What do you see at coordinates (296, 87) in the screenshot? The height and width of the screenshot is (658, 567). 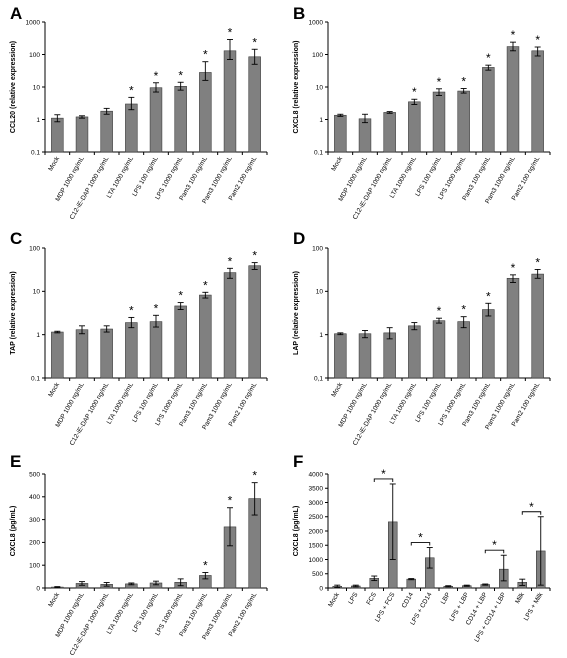 I see `y-axis-label: CXCL8 (relative expression)` at bounding box center [296, 87].